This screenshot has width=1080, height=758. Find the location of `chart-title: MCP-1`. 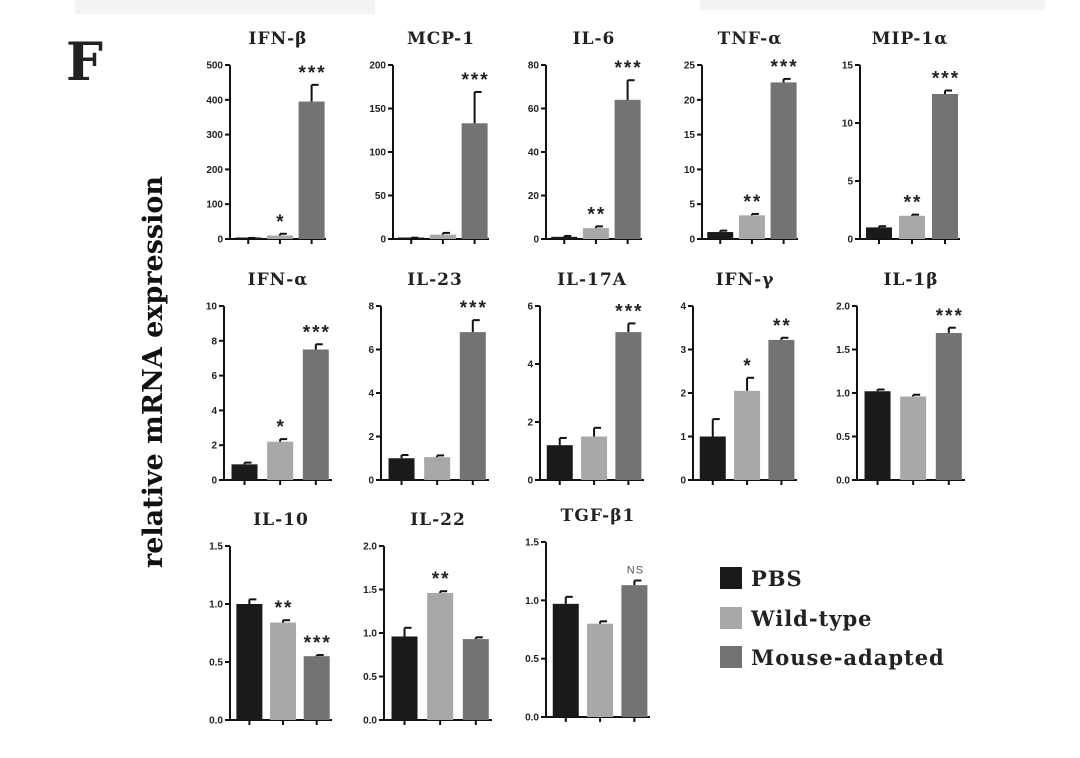

chart-title: MCP-1 is located at coordinates (441, 39).